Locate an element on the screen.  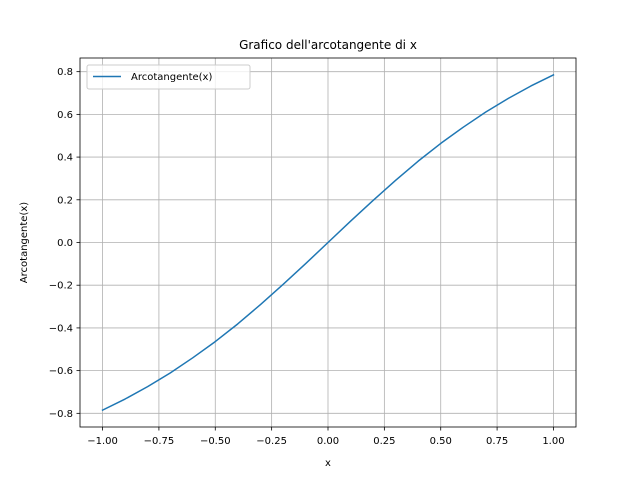
y-tick-label: 0.8 is located at coordinates (65, 72).